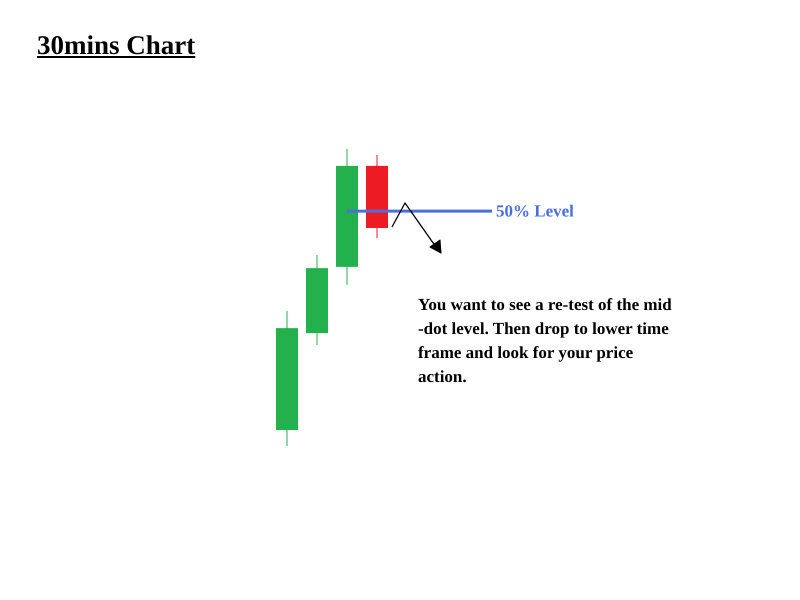 The image size is (800, 600). Describe the element at coordinates (116, 45) in the screenshot. I see `chart-title: 30mins Chart` at that location.